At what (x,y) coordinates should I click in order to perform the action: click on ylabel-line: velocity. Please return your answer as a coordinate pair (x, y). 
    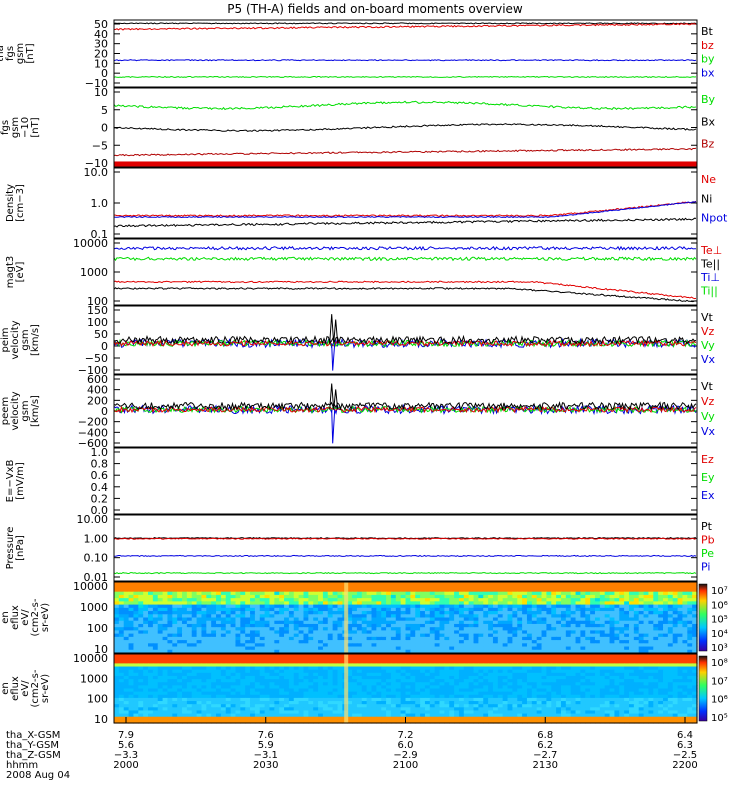
    Looking at the image, I should click on (15, 410).